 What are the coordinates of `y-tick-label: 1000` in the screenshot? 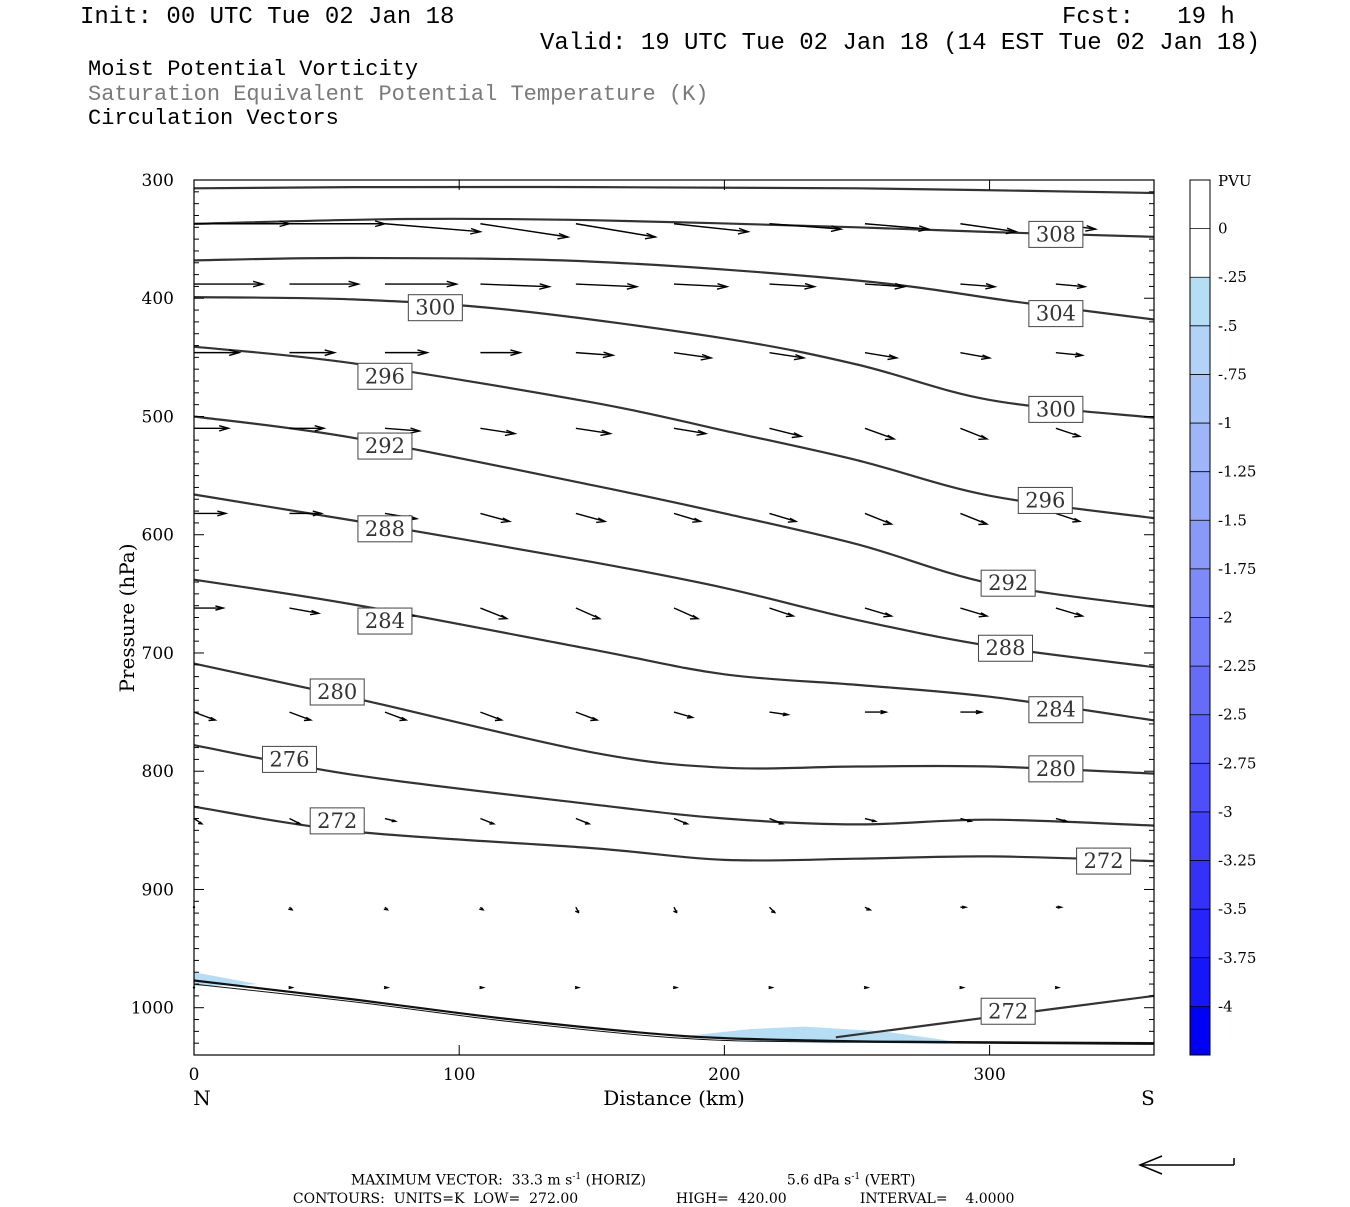 It's located at (152, 1009).